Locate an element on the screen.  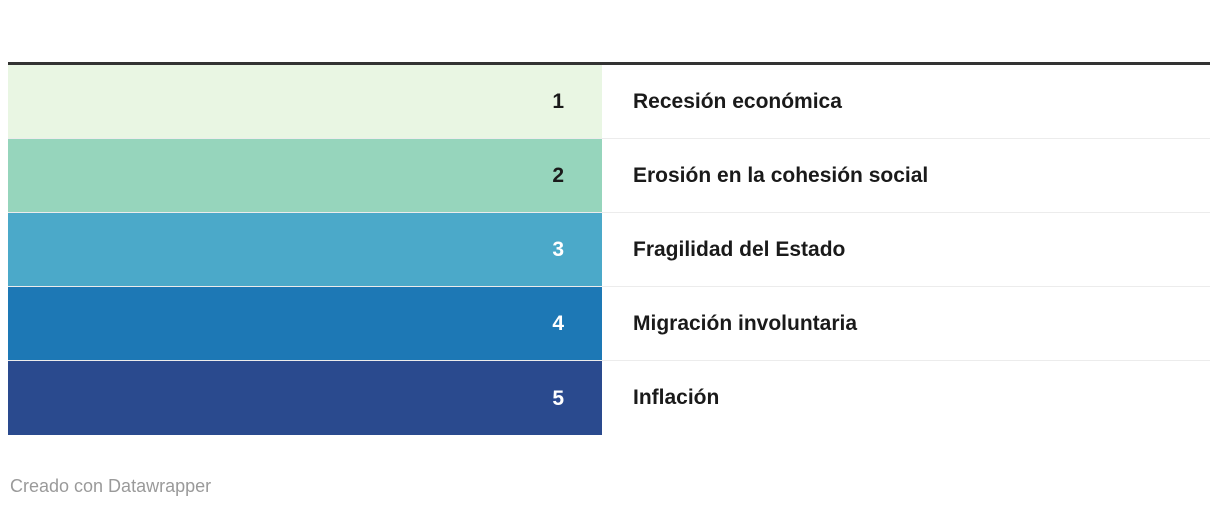
table-row: 5 Inflación is located at coordinates (609, 398).